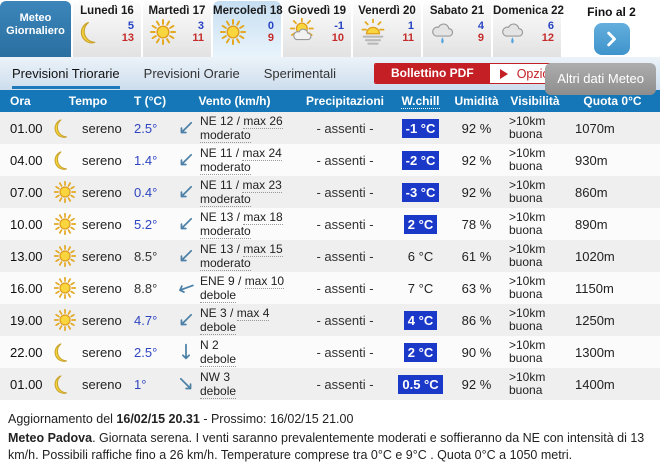 Image resolution: width=660 pixels, height=464 pixels. I want to click on tab-previsioni-orarie: Previsioni Orarie, so click(191, 73).